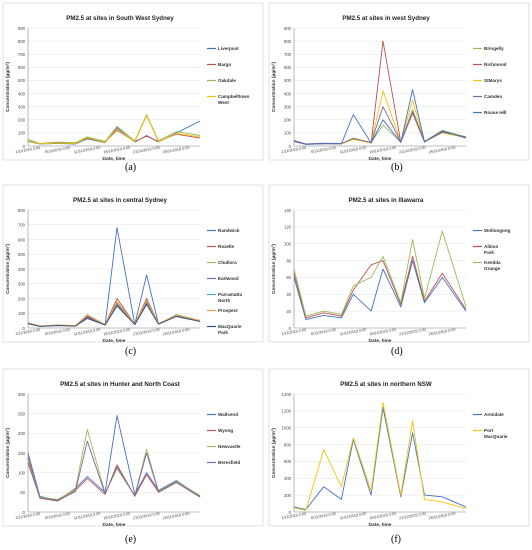  What do you see at coordinates (120, 18) in the screenshot?
I see `chart-title: PM2.5 at sites in South West Sydney` at bounding box center [120, 18].